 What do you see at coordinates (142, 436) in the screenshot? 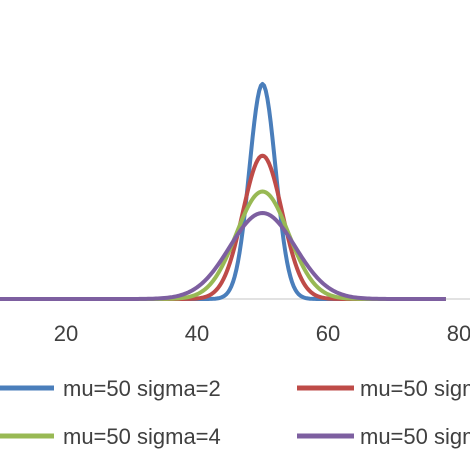
I see `legend-label: mu=50 sigma=4` at bounding box center [142, 436].